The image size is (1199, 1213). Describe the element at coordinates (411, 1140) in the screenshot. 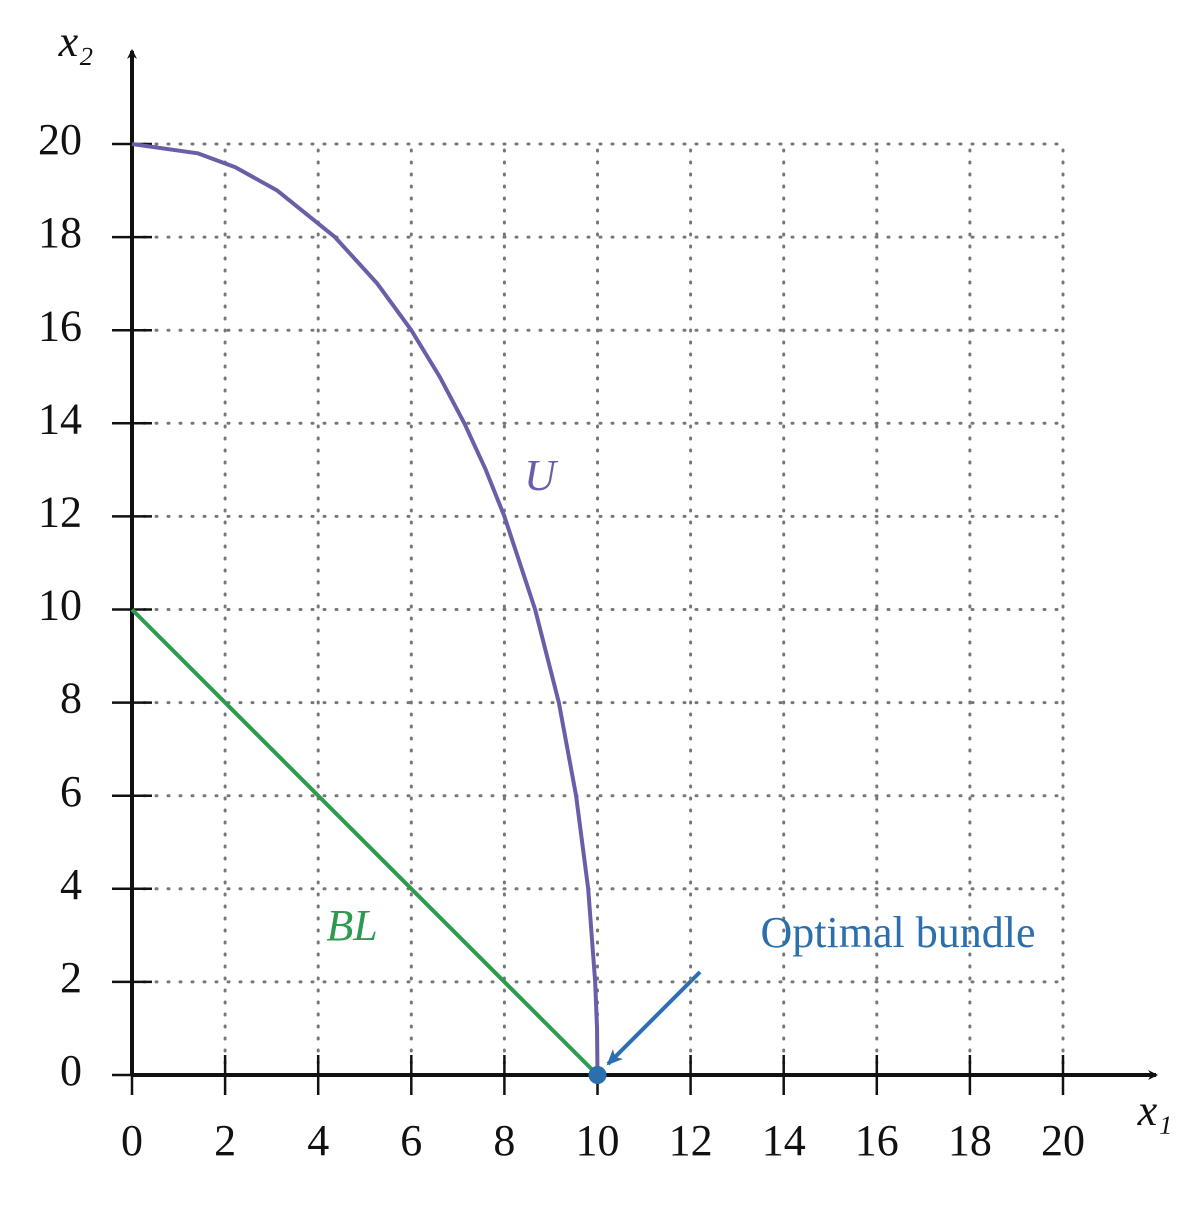

I see `x-tick-label: 6` at that location.